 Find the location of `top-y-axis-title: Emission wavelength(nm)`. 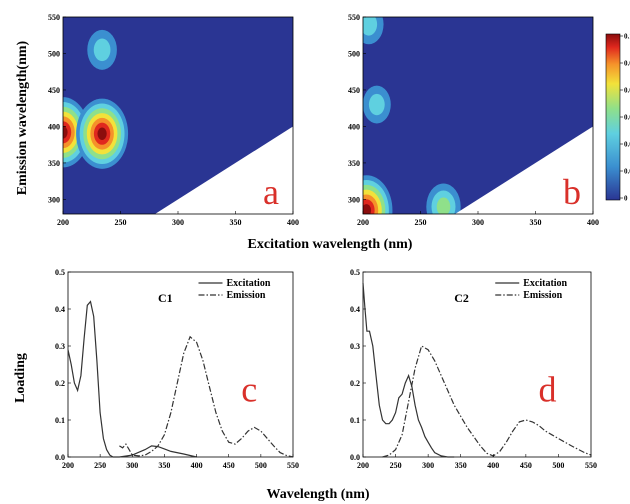

top-y-axis-title: Emission wavelength(nm) is located at coordinates (22, 117).